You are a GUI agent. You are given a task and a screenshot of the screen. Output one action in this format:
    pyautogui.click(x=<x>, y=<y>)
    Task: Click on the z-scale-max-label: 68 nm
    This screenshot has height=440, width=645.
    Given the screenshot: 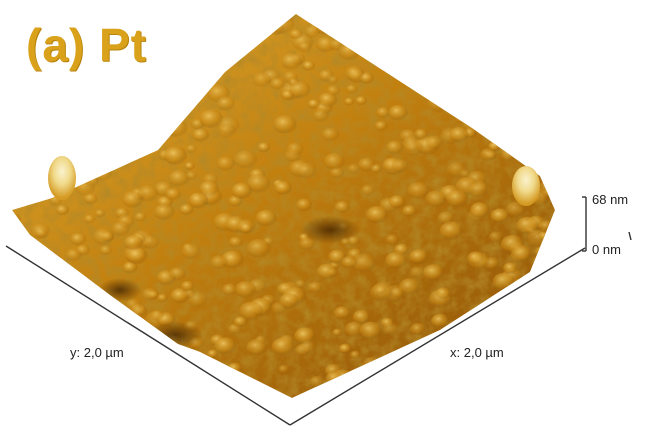 What is the action you would take?
    pyautogui.click(x=610, y=199)
    